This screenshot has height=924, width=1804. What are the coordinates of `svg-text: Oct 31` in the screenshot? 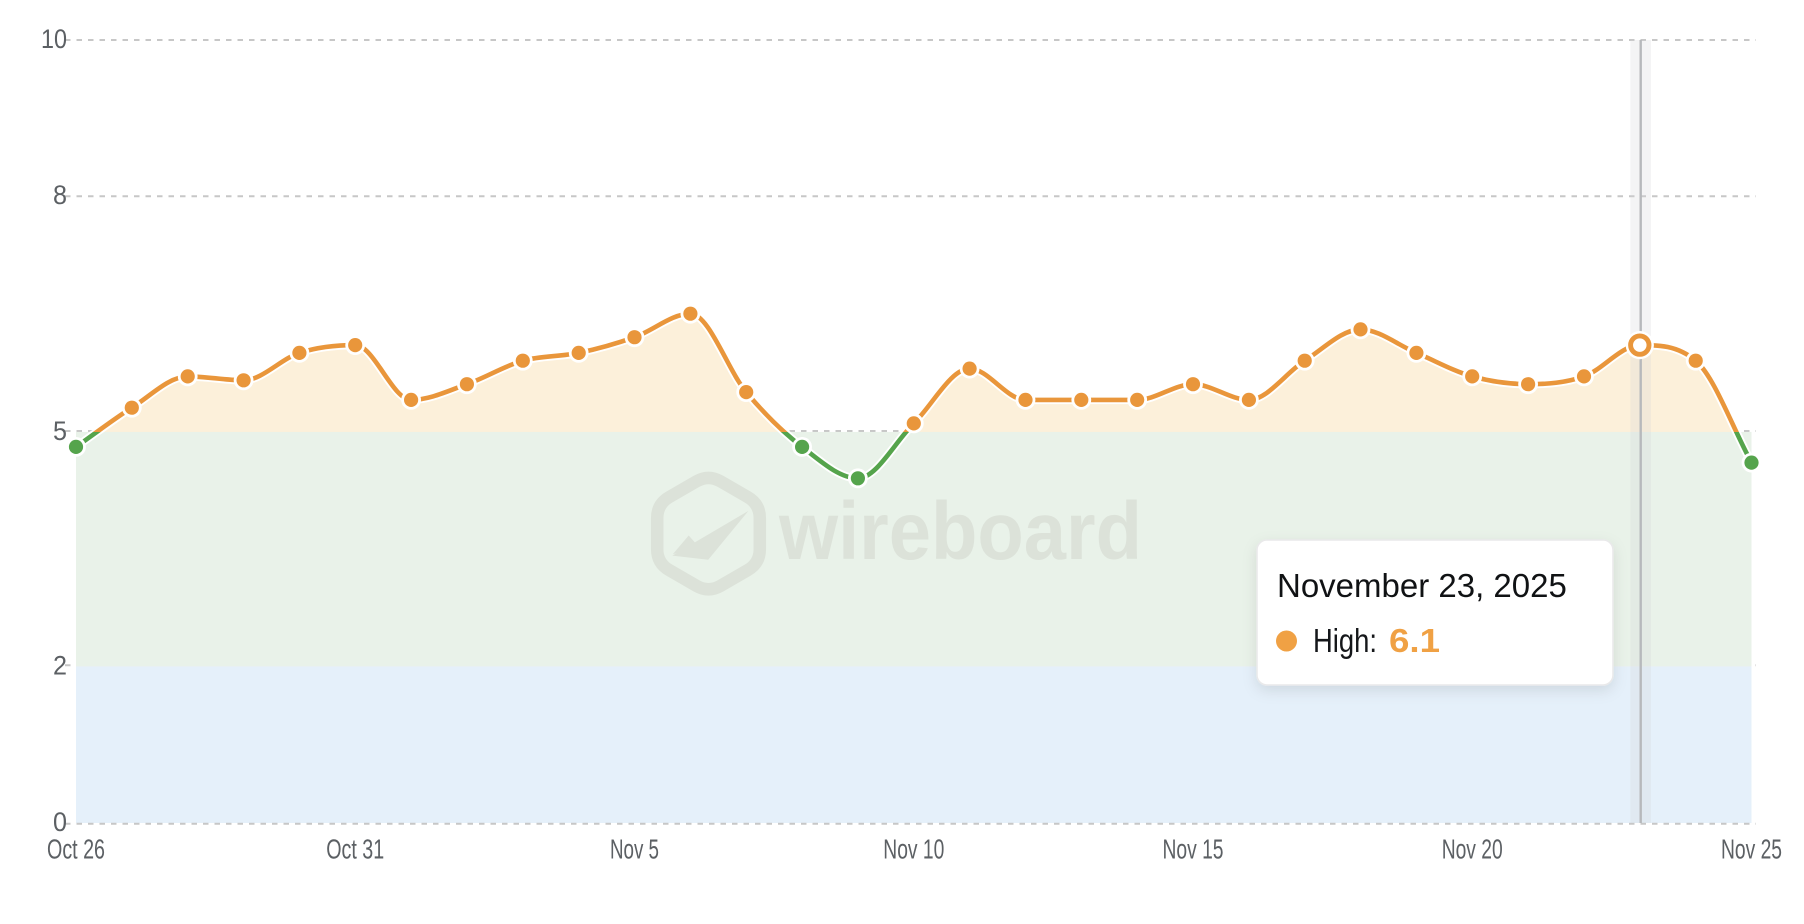 It's located at (355, 849).